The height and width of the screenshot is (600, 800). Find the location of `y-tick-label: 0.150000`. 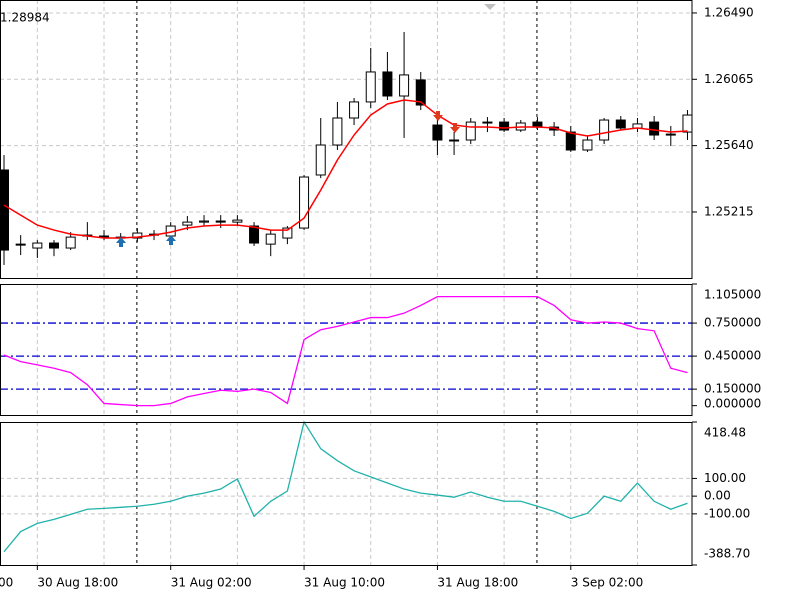

y-tick-label: 0.150000 is located at coordinates (732, 389).